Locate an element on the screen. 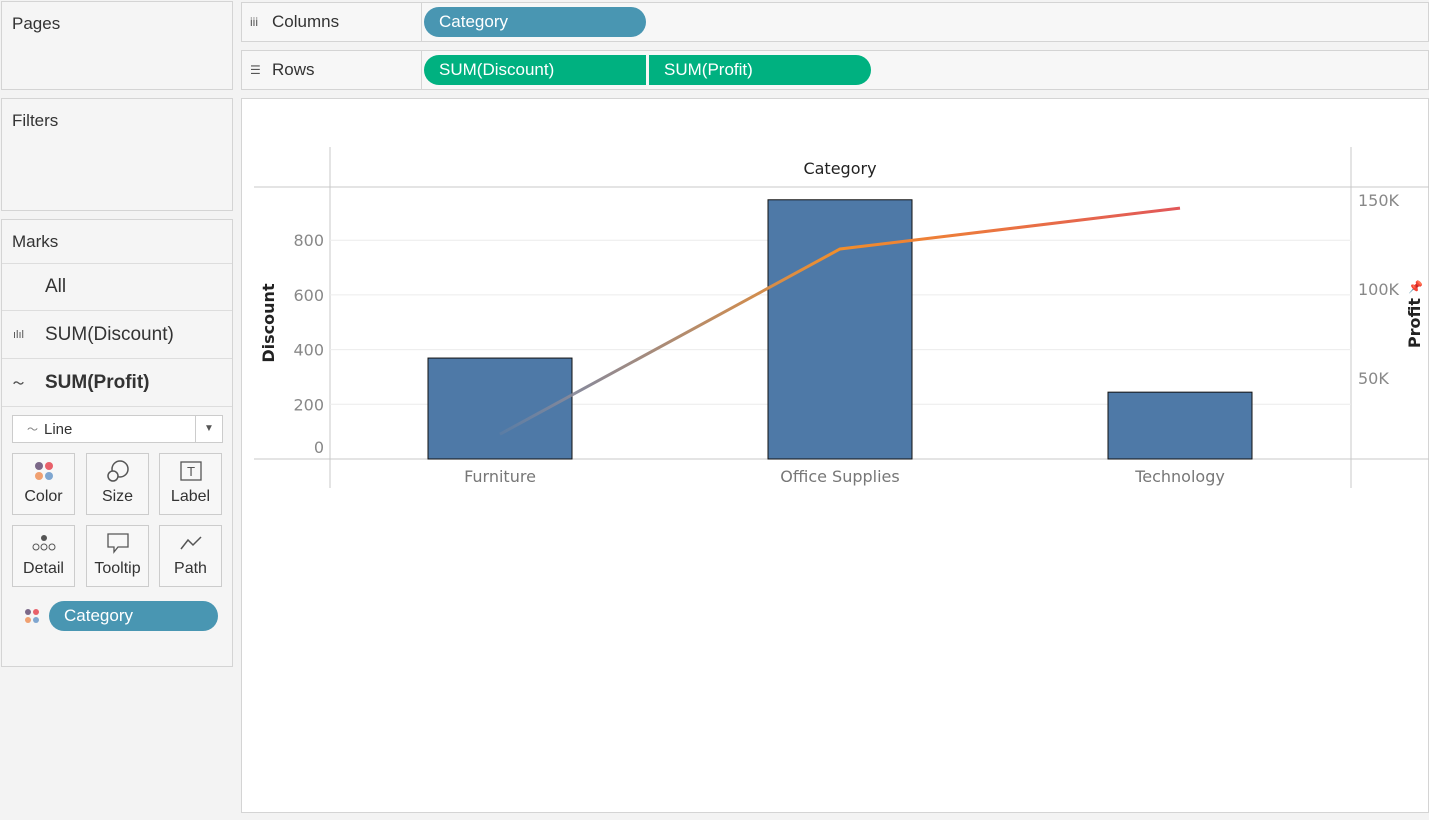  path-label: Path is located at coordinates (190, 568).